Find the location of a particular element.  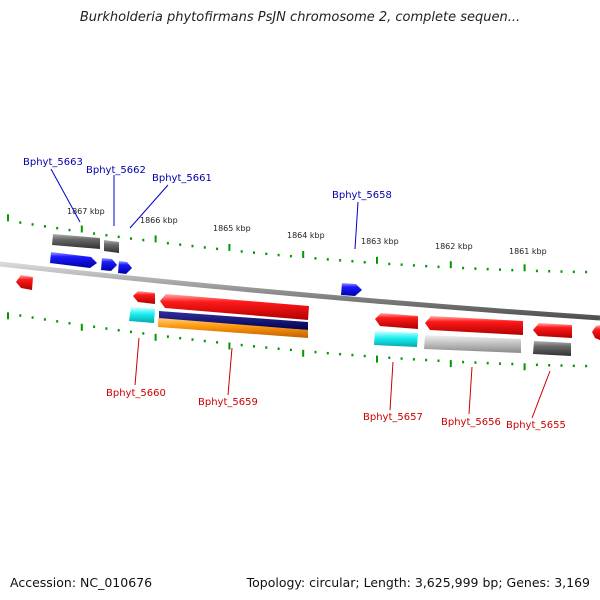

gene-Bphyt_5662-gray is located at coordinates (111, 246).